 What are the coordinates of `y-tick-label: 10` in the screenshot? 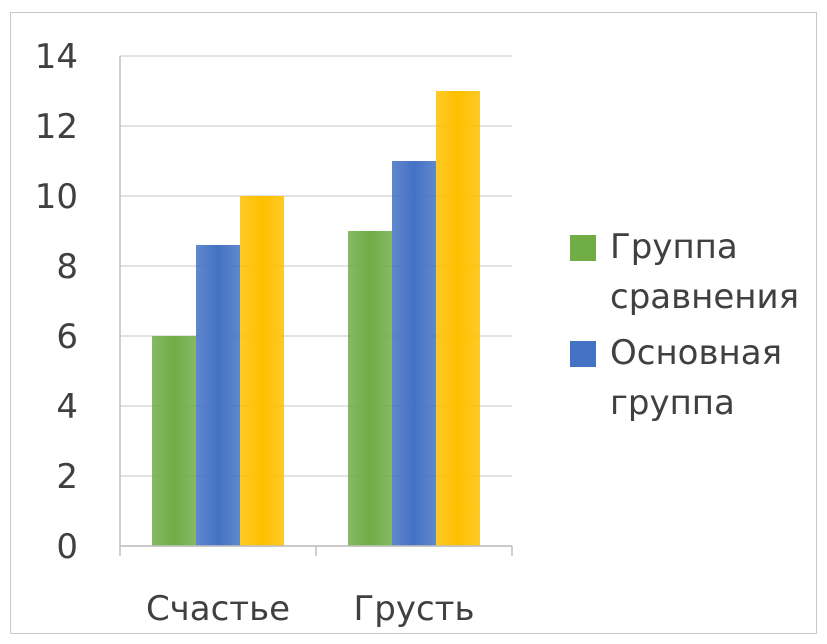 It's located at (56, 197).